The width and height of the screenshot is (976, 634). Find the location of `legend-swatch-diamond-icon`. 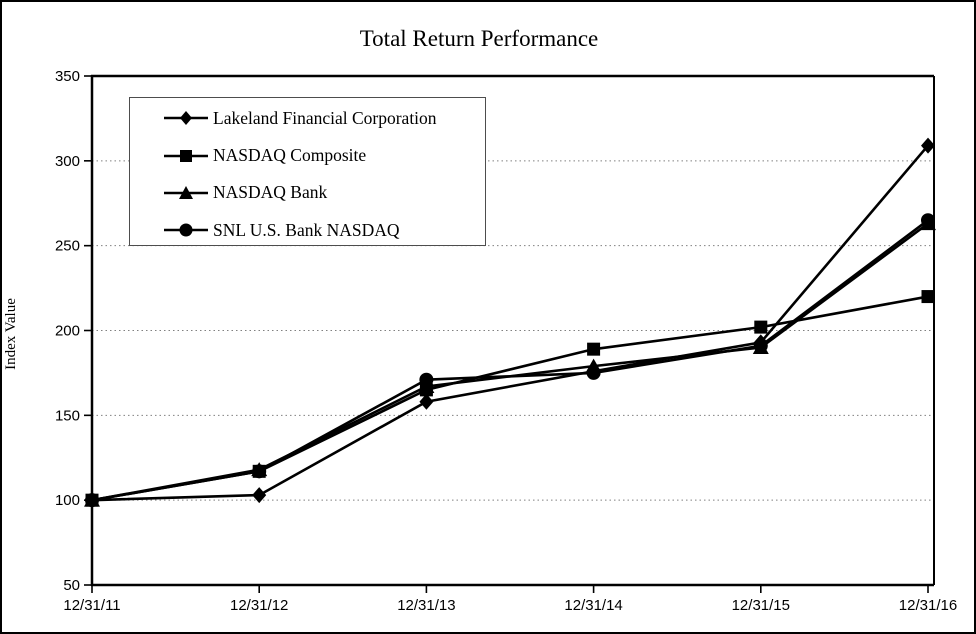

legend-swatch-diamond-icon is located at coordinates (186, 118).